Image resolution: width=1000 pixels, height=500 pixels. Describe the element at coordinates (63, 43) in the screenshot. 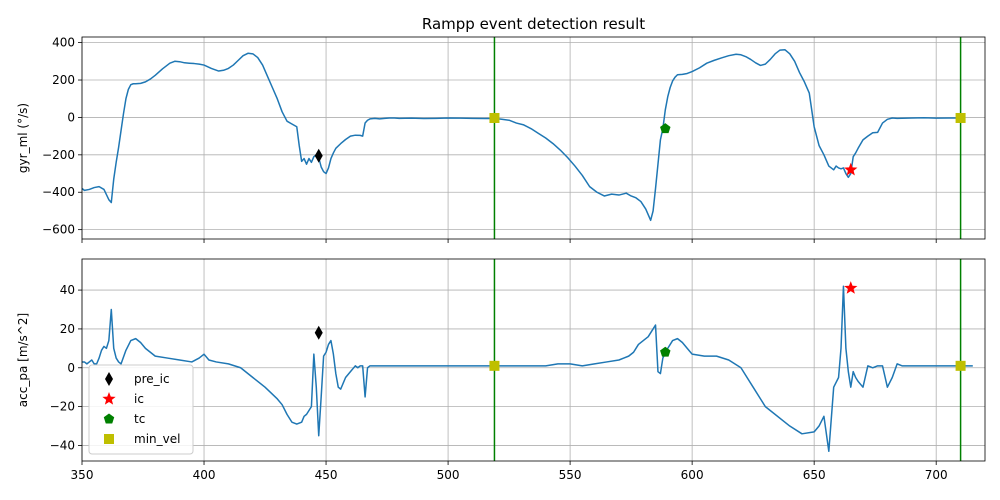

I see `y-tick-label: 400` at that location.